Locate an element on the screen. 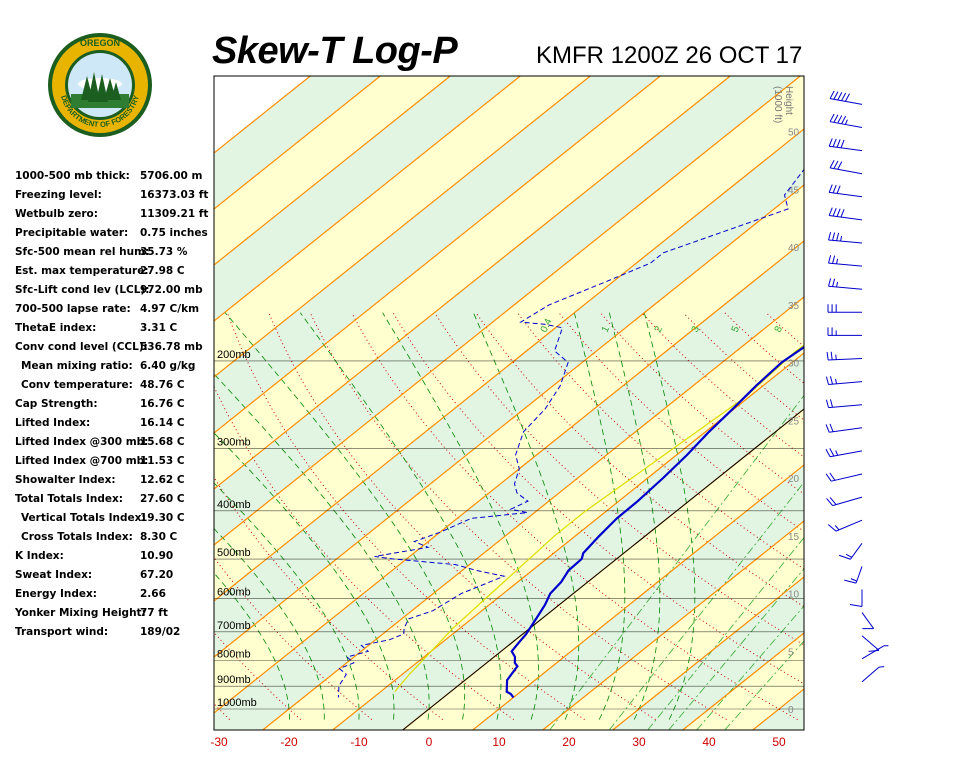 The image size is (960, 768). stat-label: Showalter Index: is located at coordinates (65, 480).